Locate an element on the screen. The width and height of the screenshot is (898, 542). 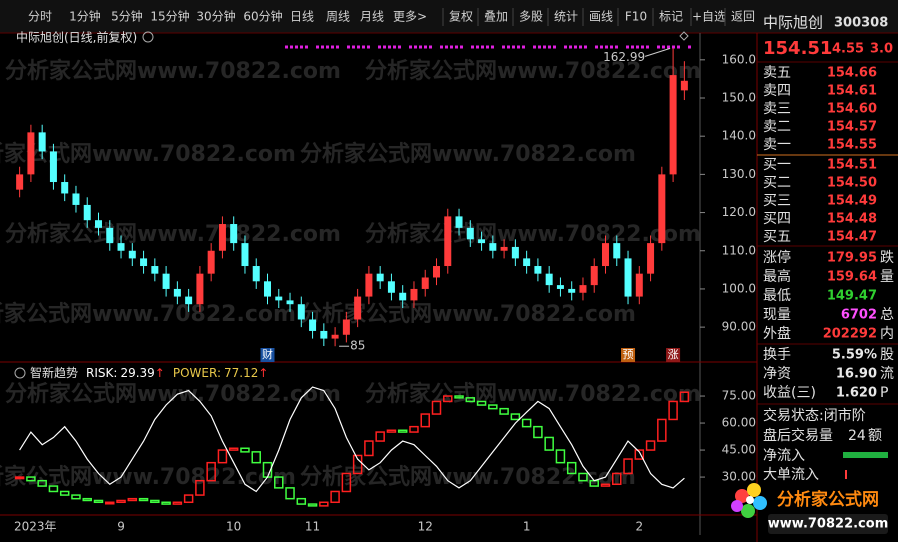
toolbar-button: 月线 is located at coordinates (372, 17).